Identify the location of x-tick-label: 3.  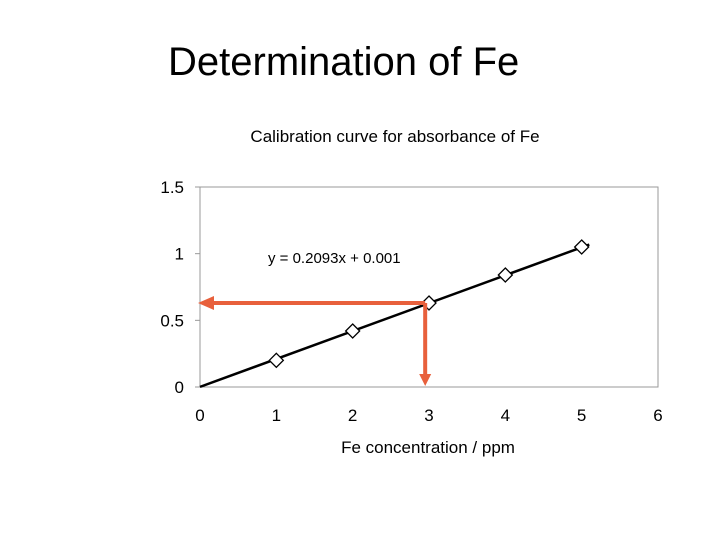
(428, 415).